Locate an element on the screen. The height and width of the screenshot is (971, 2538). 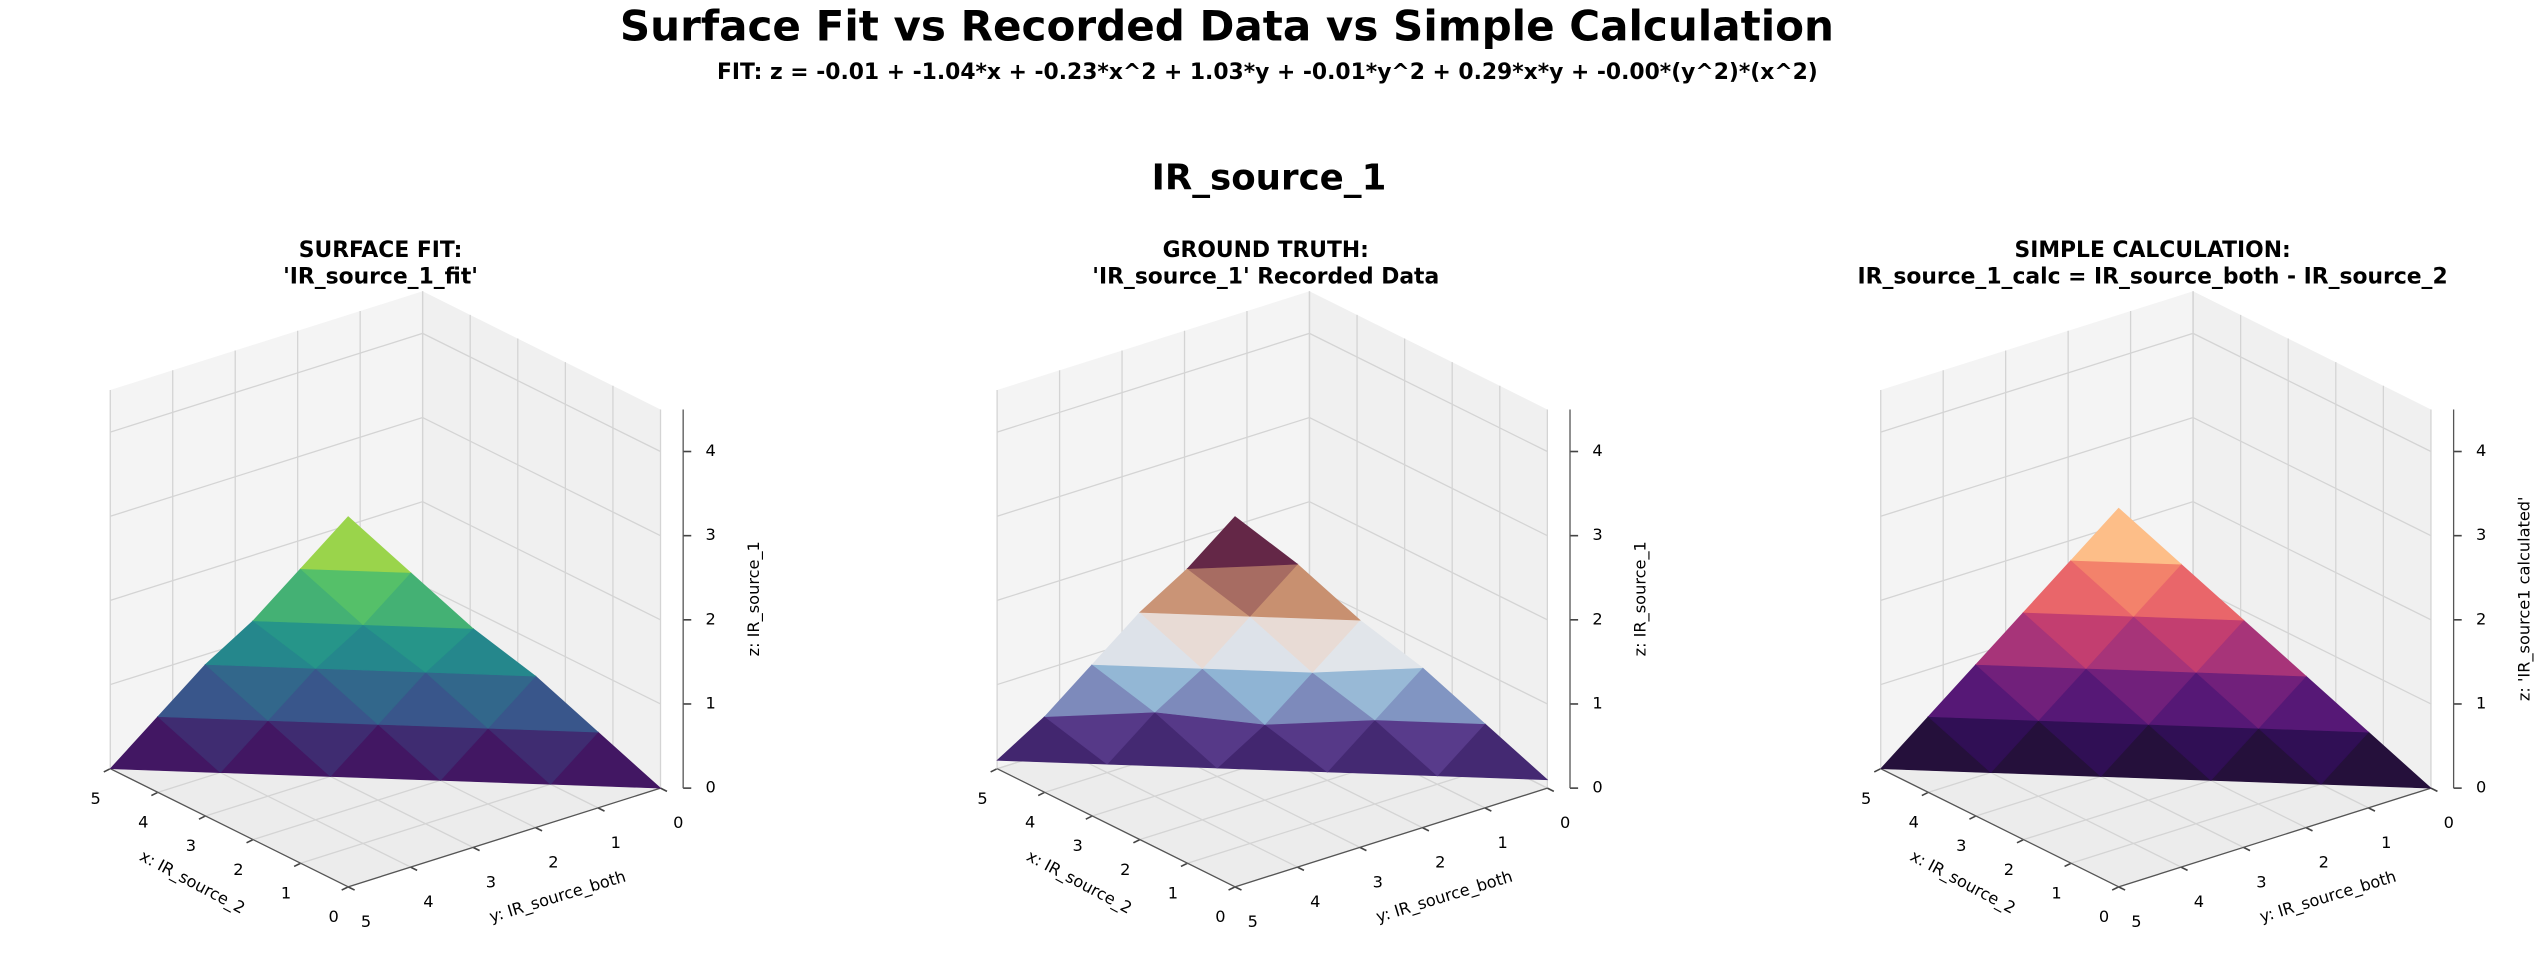
y-axis-label: y: IR_source_both is located at coordinates (2327, 897).